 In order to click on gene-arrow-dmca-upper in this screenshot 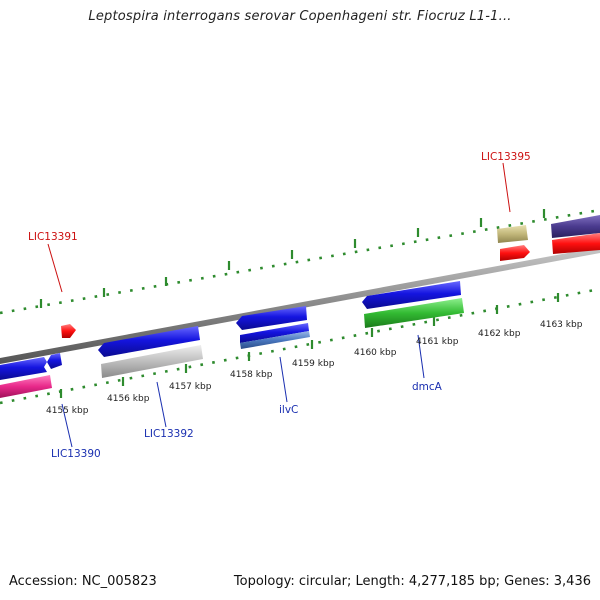, I will do `click(411, 295)`.